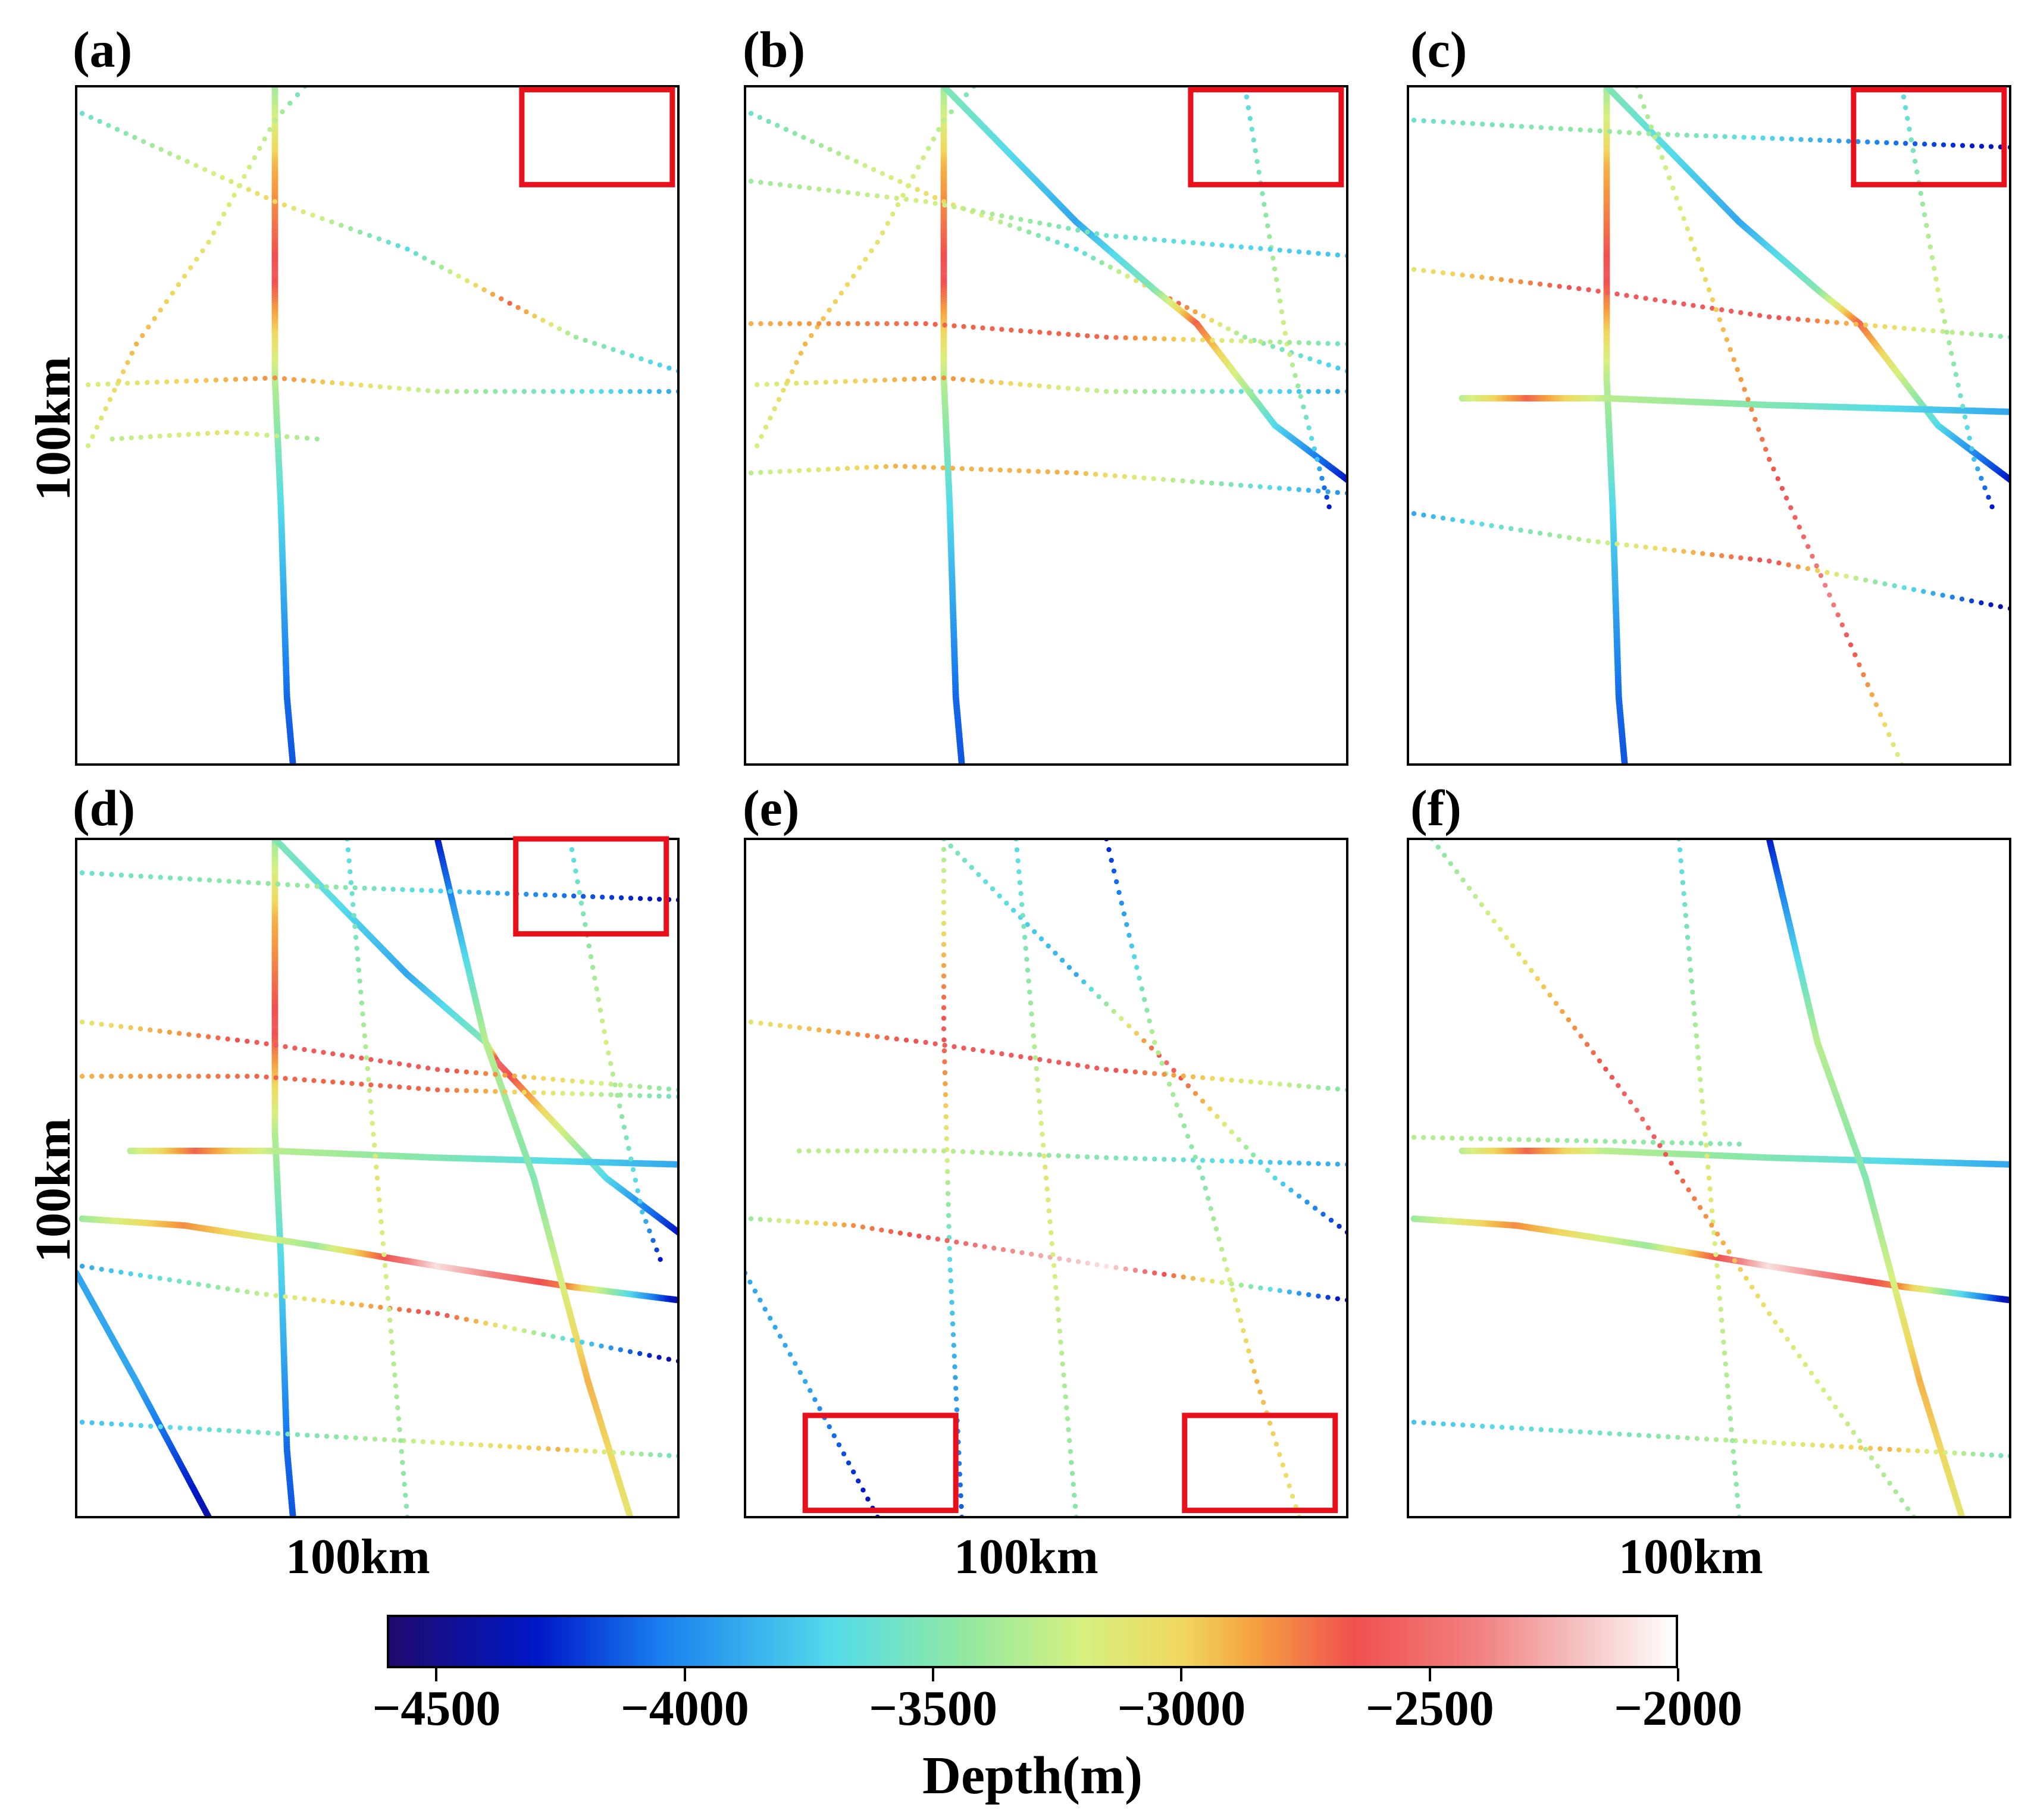 The width and height of the screenshot is (2028, 1820). What do you see at coordinates (1046, 1178) in the screenshot?
I see `panel-frame` at bounding box center [1046, 1178].